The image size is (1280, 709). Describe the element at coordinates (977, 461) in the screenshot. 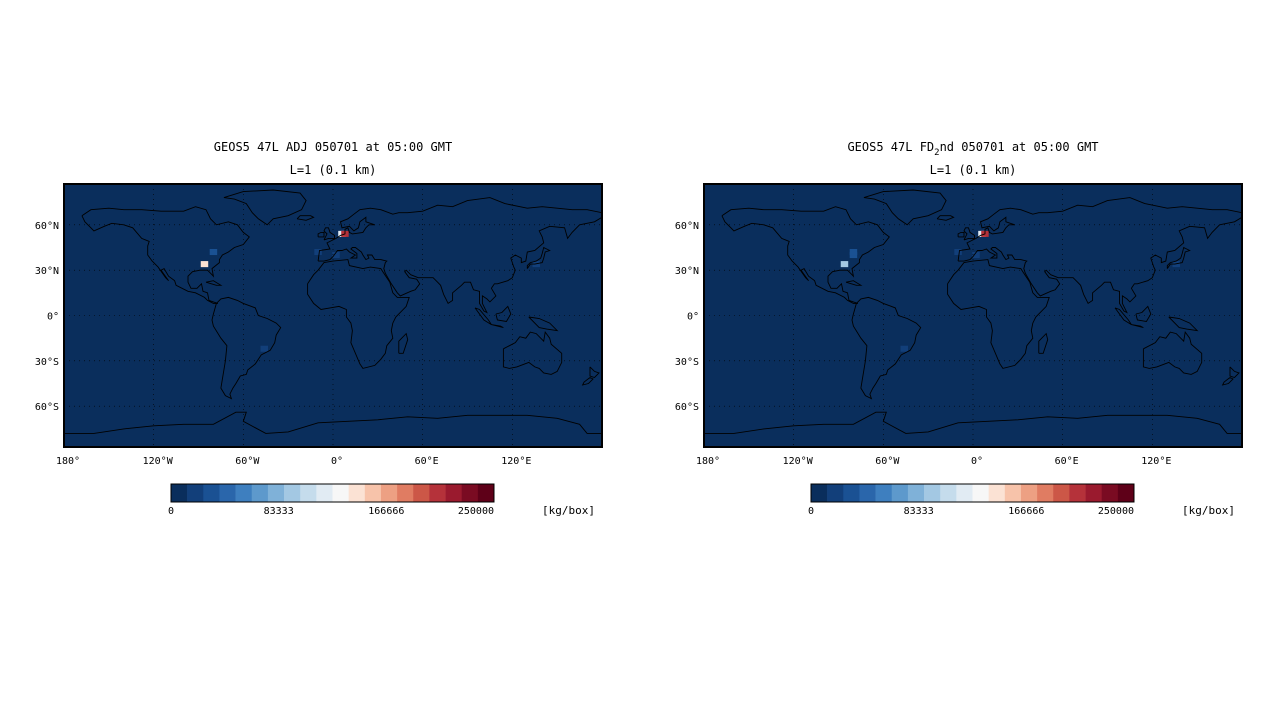

I see `lon-label: 0°` at that location.